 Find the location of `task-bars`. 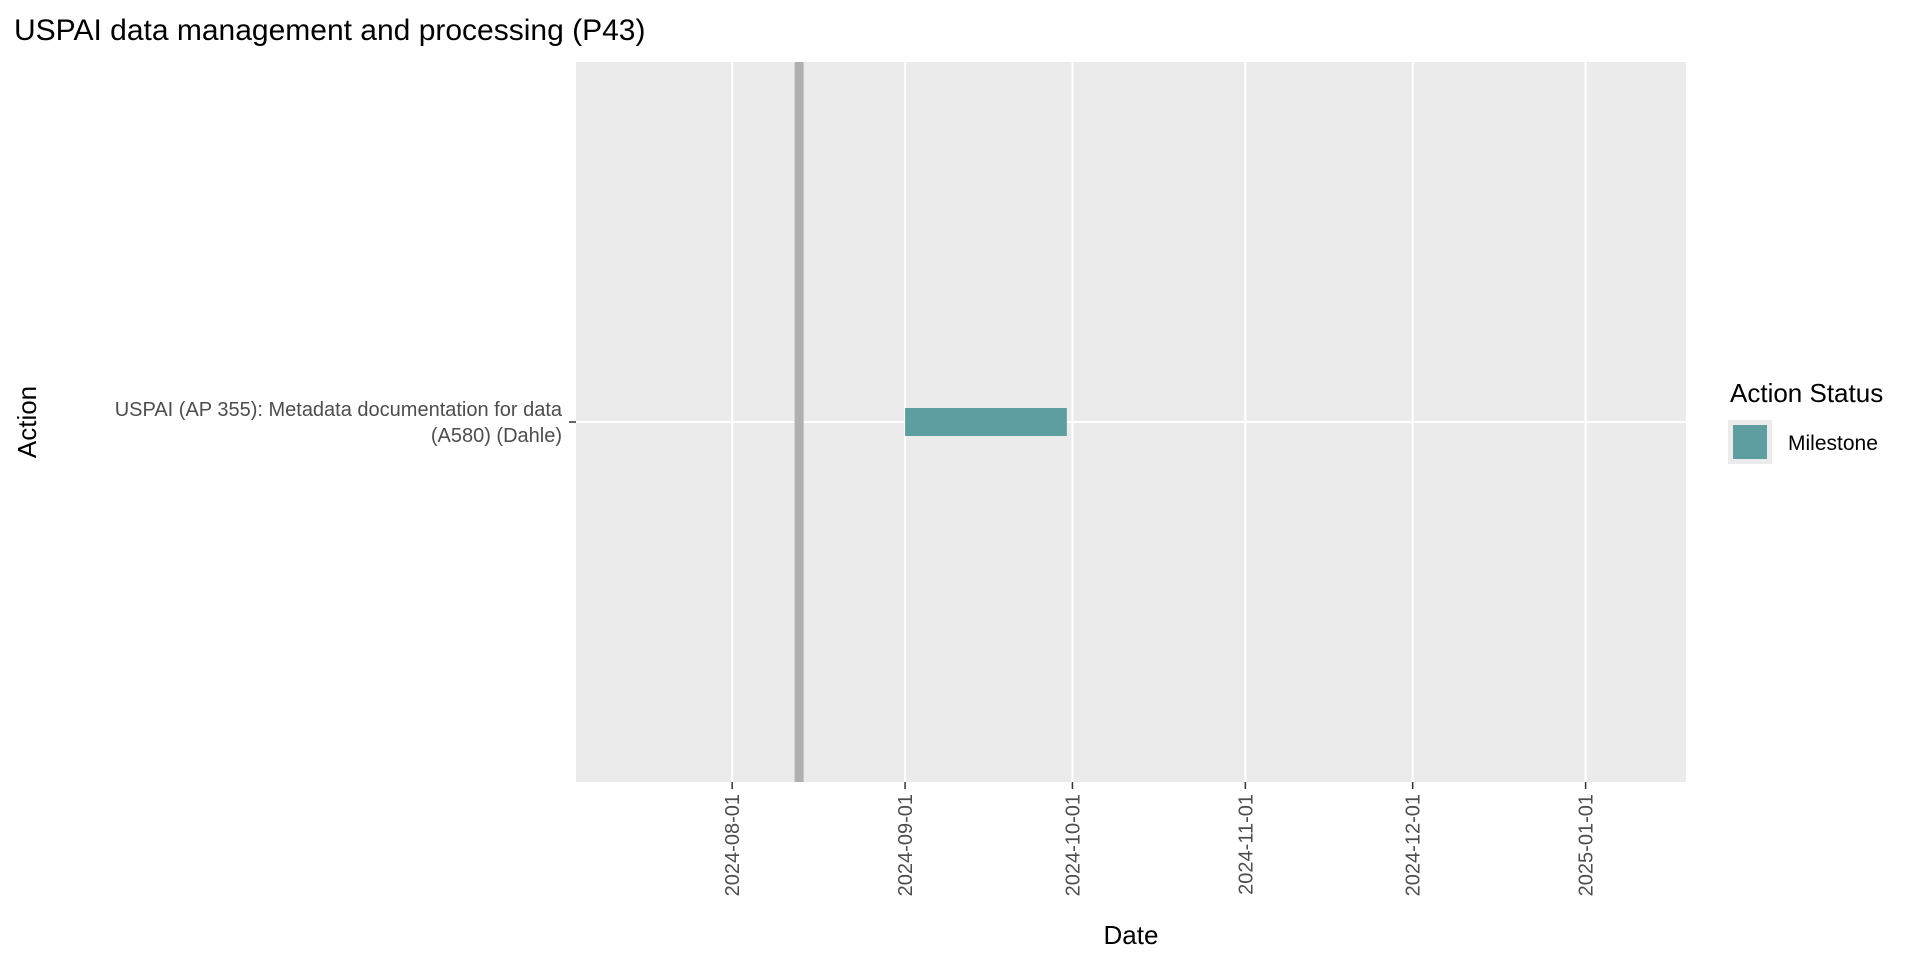

task-bars is located at coordinates (986, 422).